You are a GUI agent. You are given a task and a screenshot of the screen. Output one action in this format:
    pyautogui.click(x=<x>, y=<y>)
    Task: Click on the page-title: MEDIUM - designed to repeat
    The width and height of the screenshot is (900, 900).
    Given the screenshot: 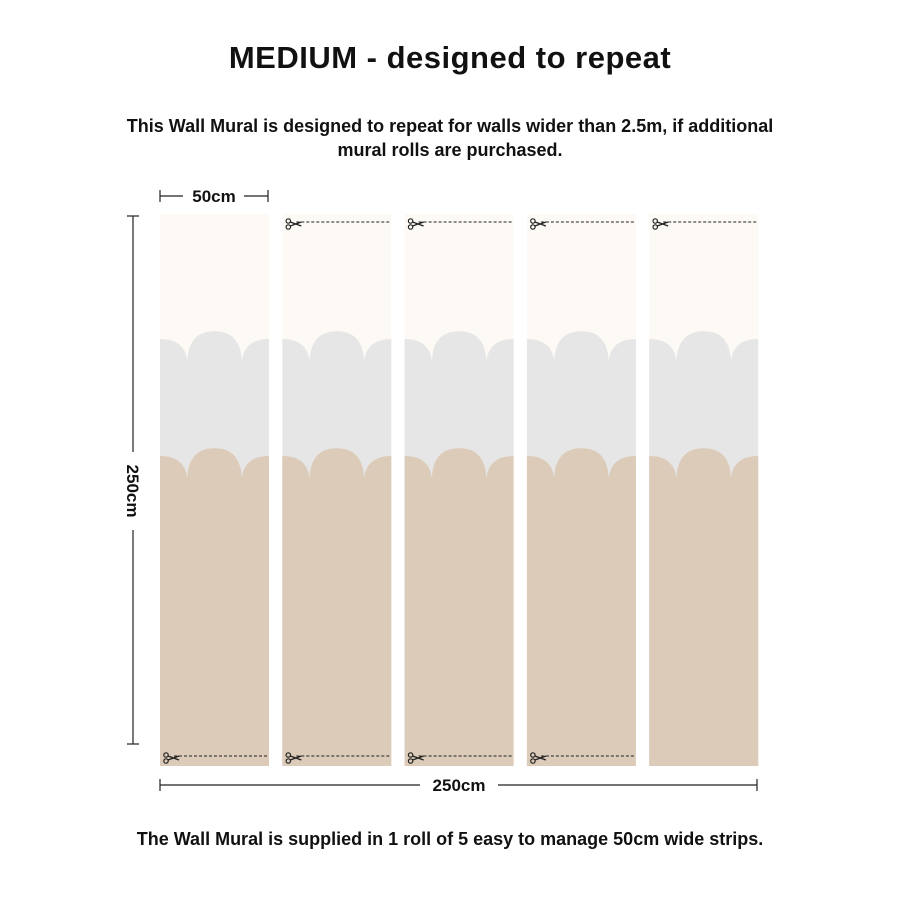 What is the action you would take?
    pyautogui.click(x=450, y=57)
    